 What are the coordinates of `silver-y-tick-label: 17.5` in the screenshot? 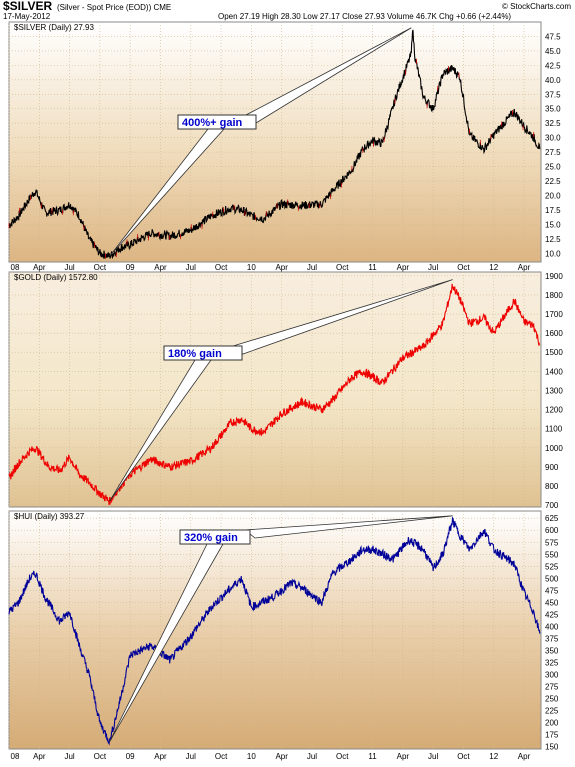 It's located at (553, 210).